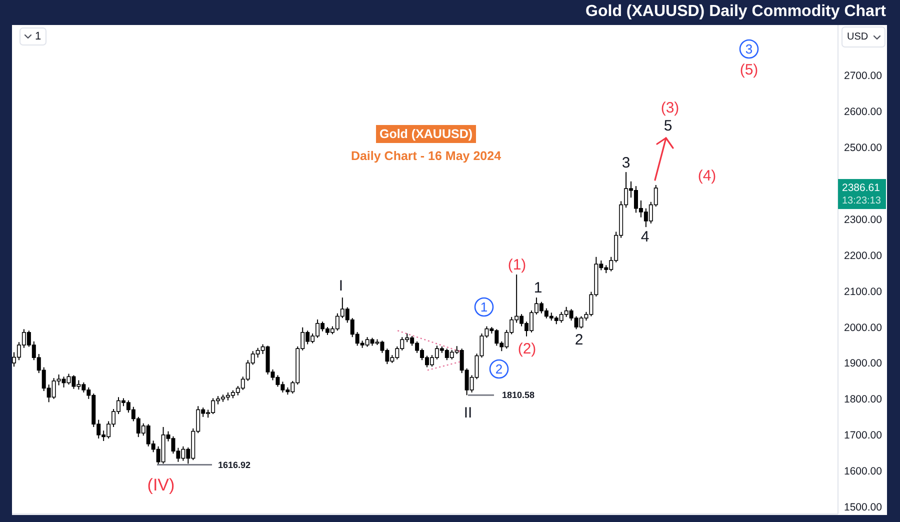 Image resolution: width=900 pixels, height=522 pixels. I want to click on ref-line-label: 1810.58, so click(518, 395).